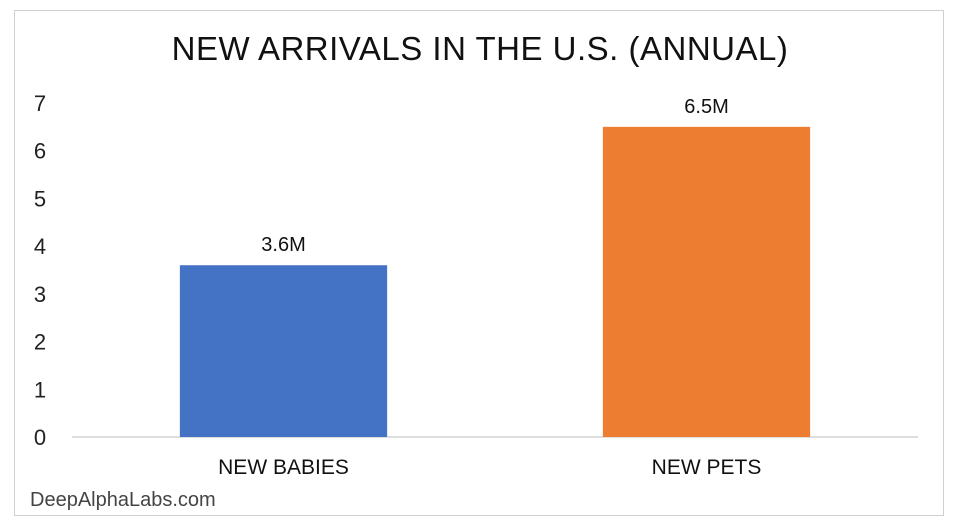  Describe the element at coordinates (40, 437) in the screenshot. I see `y-tick-label: 0` at that location.